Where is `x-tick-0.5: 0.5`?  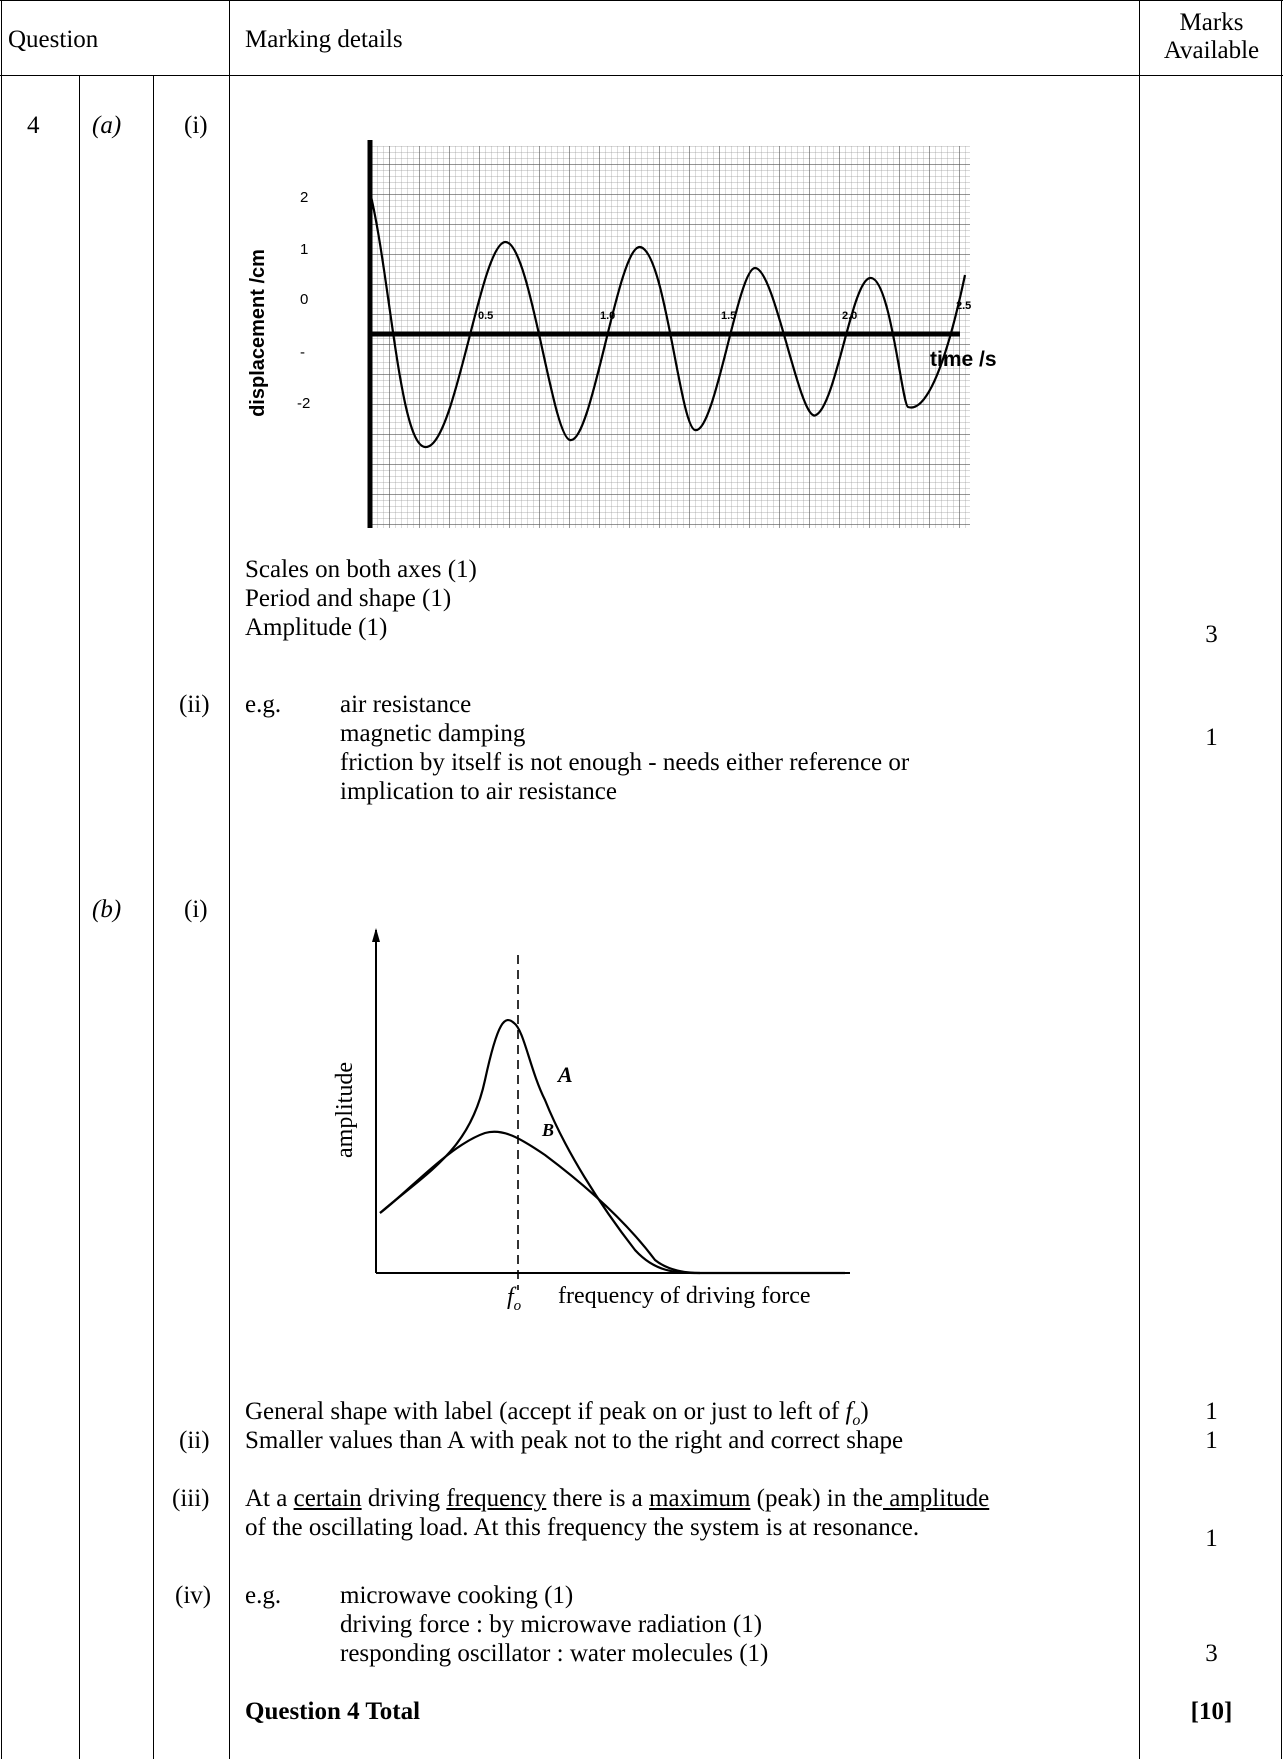
x-tick-0.5: 0.5 is located at coordinates (485, 316).